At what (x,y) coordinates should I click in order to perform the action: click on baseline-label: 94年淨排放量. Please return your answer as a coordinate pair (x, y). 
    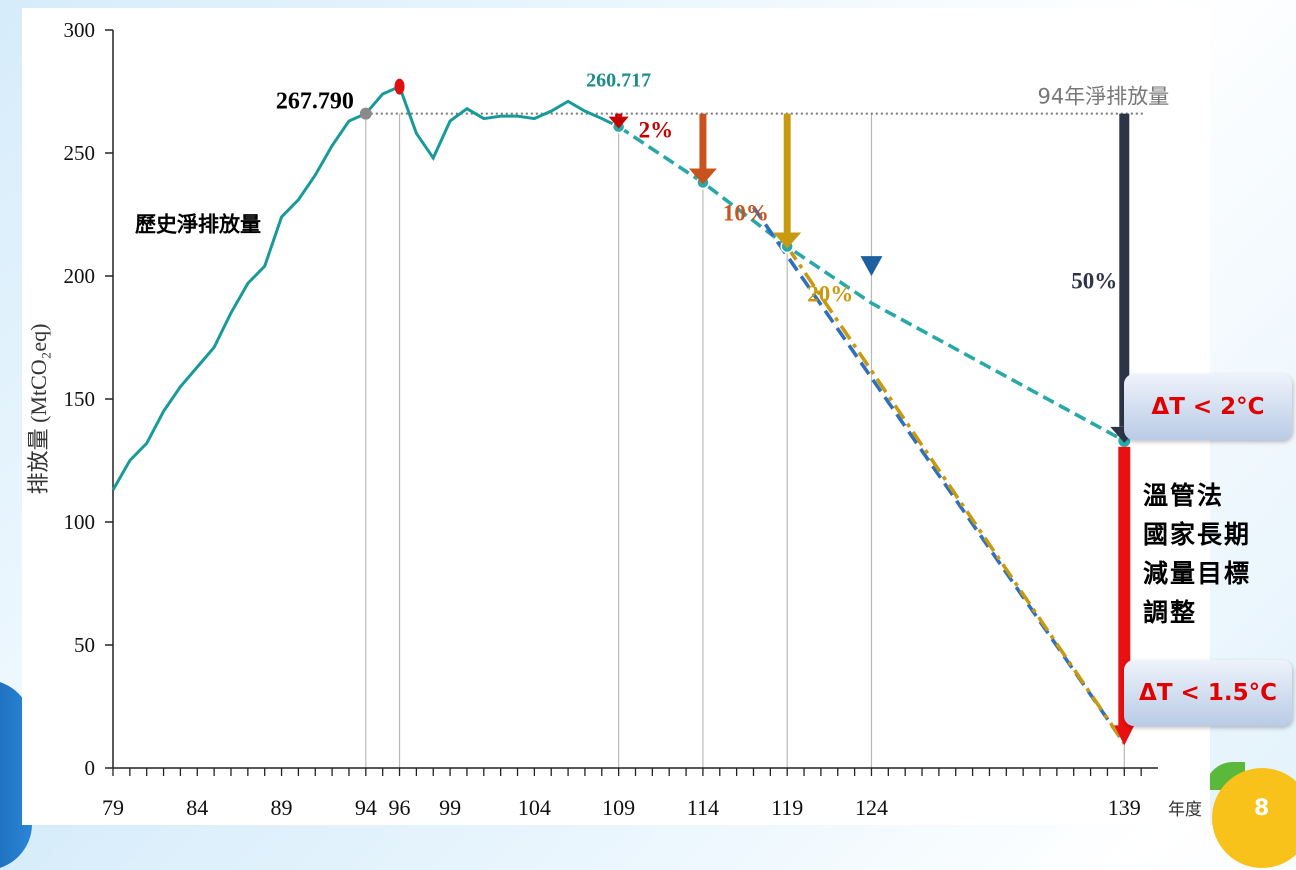
    Looking at the image, I should click on (1104, 97).